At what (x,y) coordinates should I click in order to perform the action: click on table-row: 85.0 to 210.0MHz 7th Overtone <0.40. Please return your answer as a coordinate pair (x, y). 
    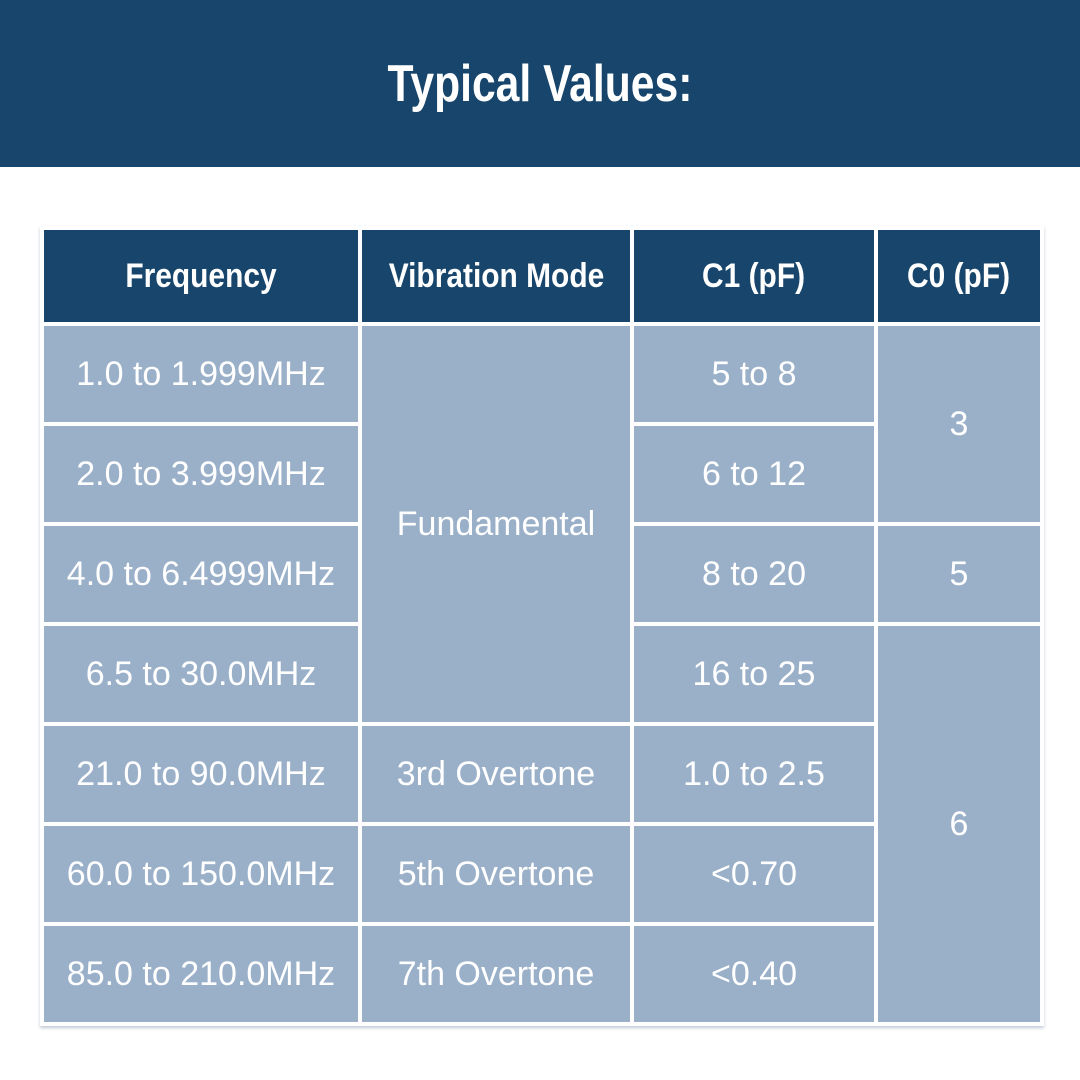
    Looking at the image, I should click on (541, 974).